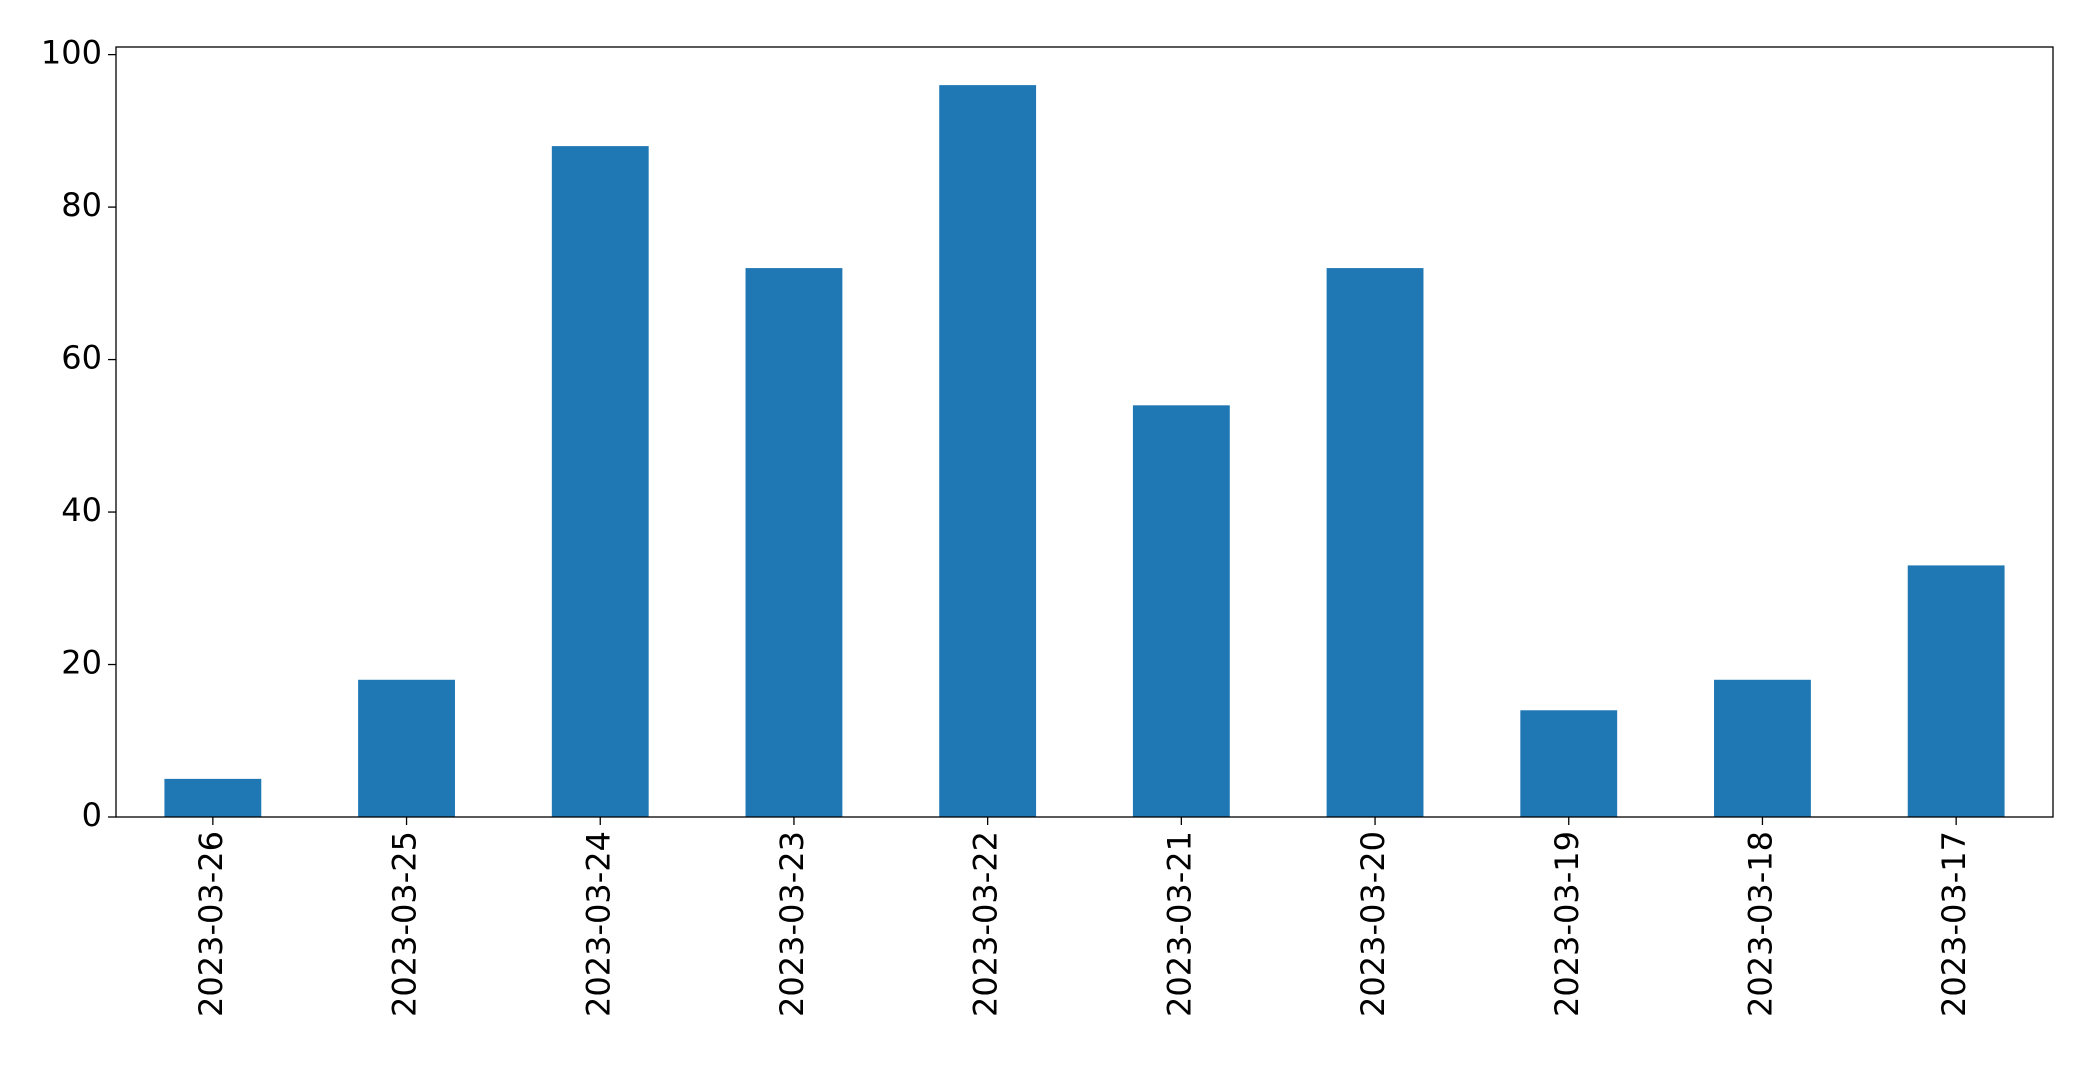  Describe the element at coordinates (405, 924) in the screenshot. I see `x-tick-label: 2023-03-25` at that location.